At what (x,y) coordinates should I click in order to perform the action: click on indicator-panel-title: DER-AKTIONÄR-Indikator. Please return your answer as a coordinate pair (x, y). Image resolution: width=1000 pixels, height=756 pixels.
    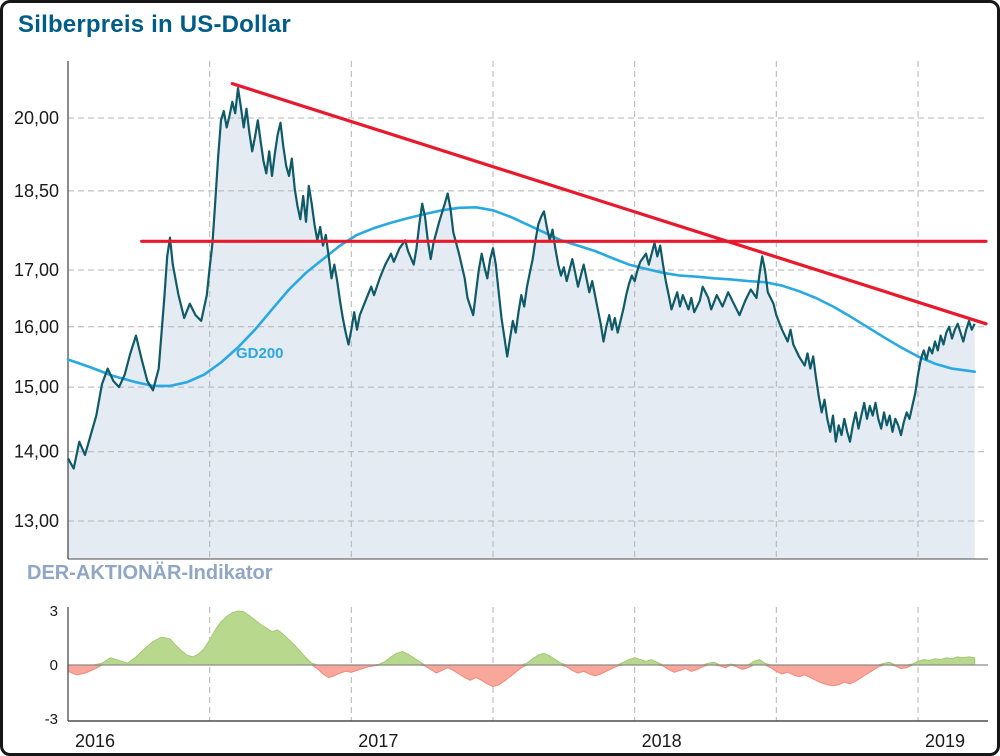
    Looking at the image, I should click on (150, 573).